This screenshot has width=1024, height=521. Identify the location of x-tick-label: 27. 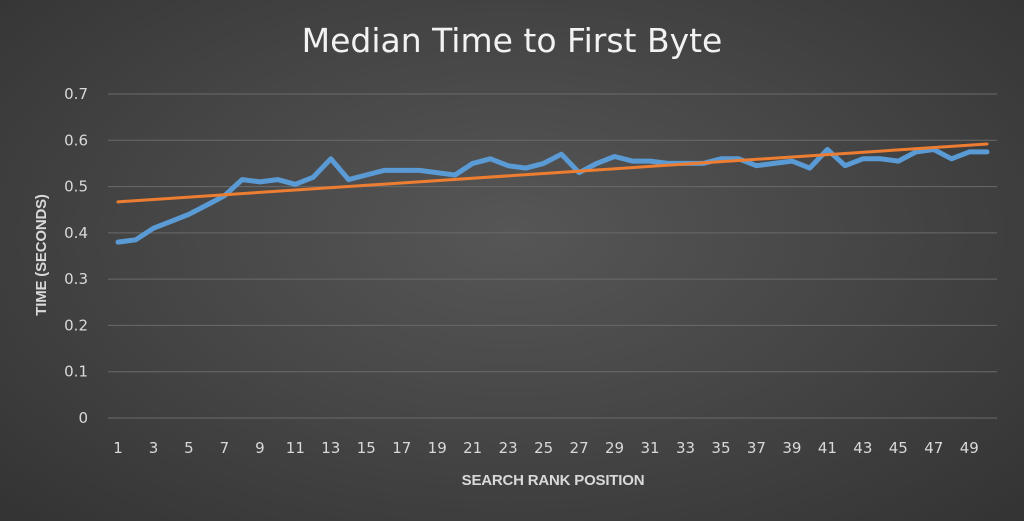
(579, 448).